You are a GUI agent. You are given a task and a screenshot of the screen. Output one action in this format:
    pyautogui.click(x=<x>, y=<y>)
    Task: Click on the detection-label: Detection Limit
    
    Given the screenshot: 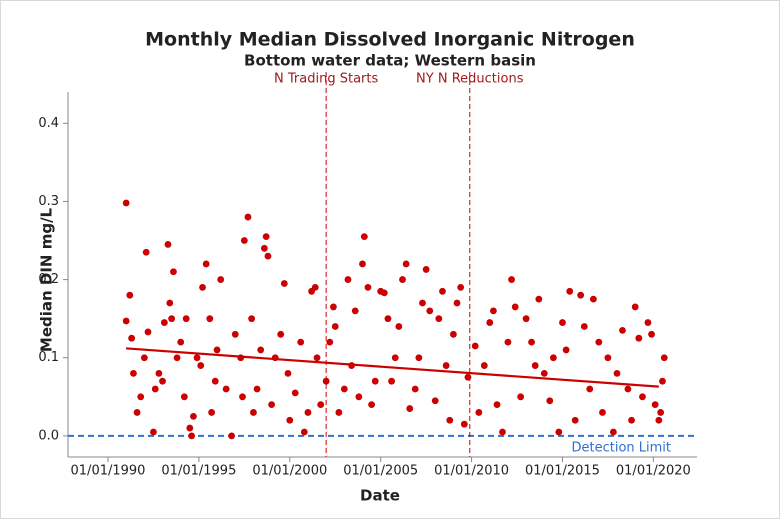 What is the action you would take?
    pyautogui.click(x=621, y=447)
    